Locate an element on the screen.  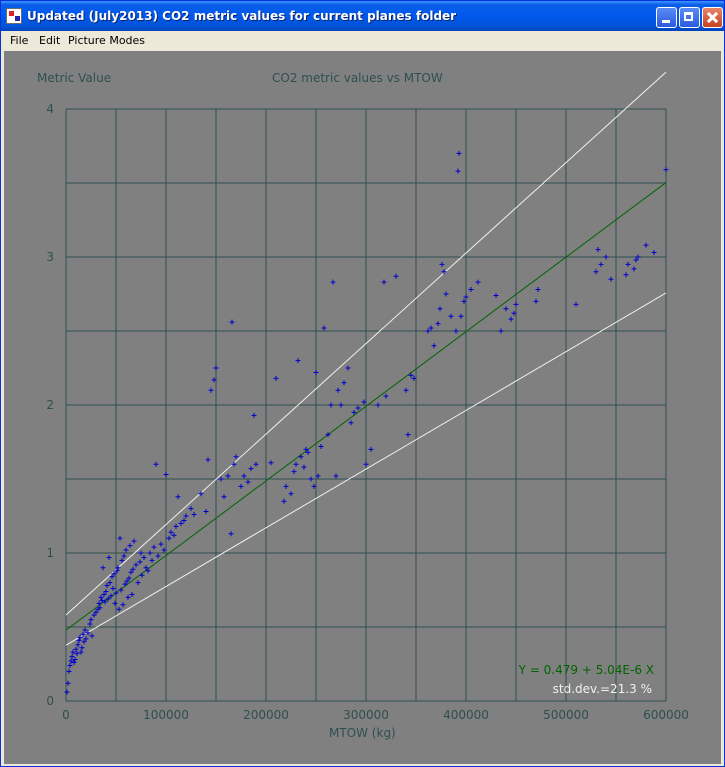
menu-bar: File Edit Picture Modes is located at coordinates (362, 40).